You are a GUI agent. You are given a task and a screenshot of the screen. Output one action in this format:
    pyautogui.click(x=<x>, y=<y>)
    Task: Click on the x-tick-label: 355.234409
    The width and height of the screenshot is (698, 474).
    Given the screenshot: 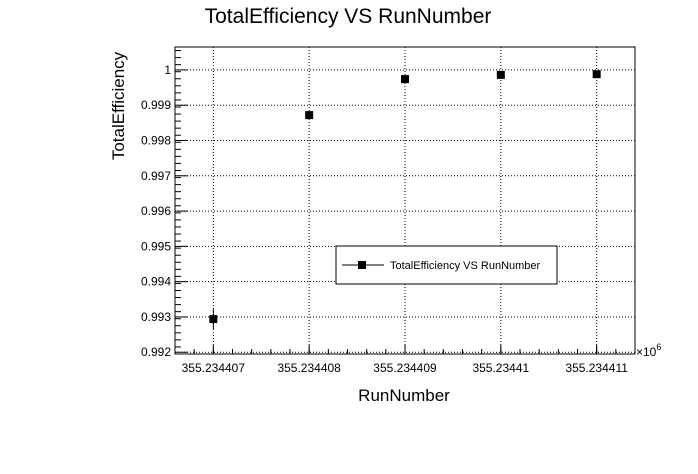 What is the action you would take?
    pyautogui.click(x=405, y=368)
    